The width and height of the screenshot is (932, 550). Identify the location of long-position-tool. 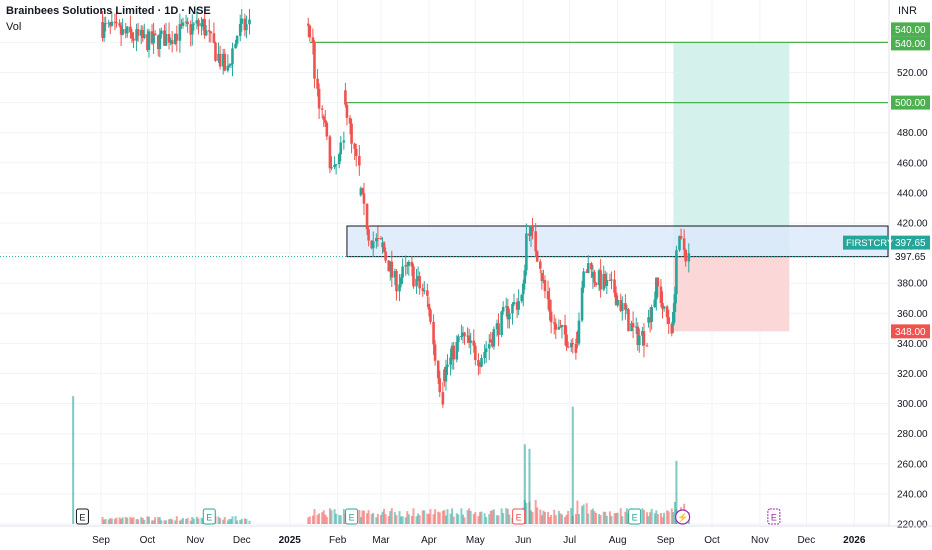
(731, 187).